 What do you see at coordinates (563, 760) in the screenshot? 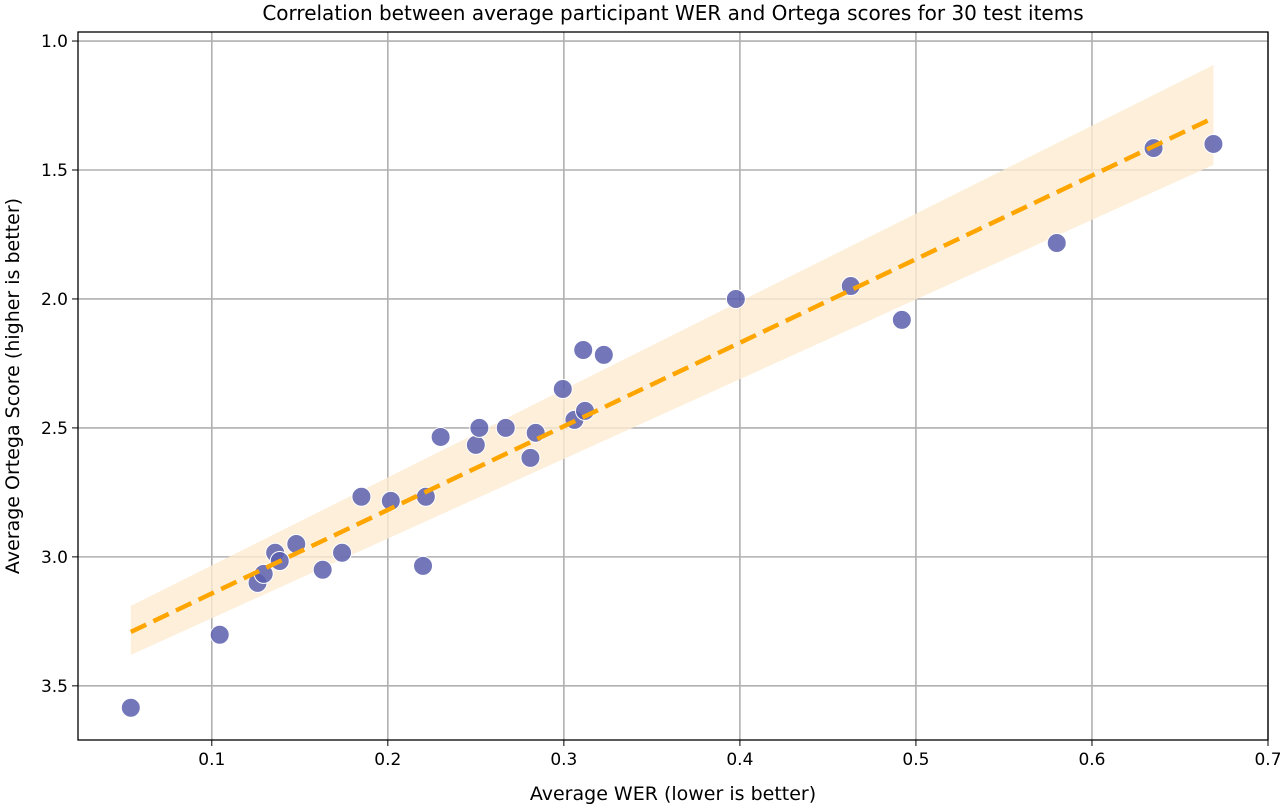
I see `x-tick-label: 0.3` at bounding box center [563, 760].